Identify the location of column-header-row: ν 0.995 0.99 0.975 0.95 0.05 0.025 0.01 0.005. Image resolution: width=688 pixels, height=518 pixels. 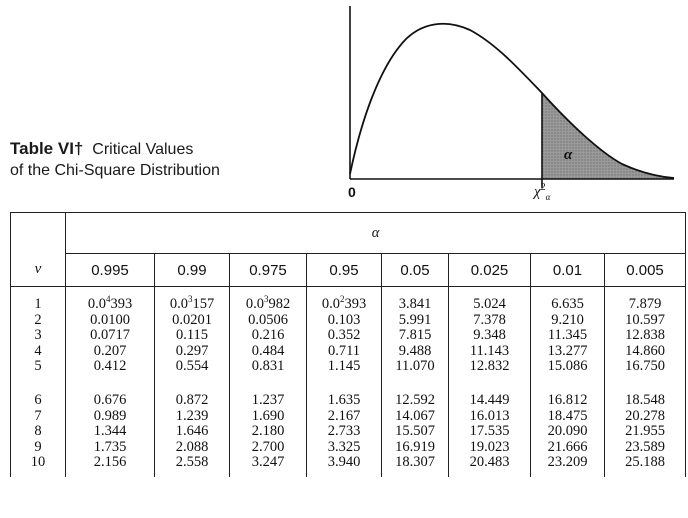
(348, 270).